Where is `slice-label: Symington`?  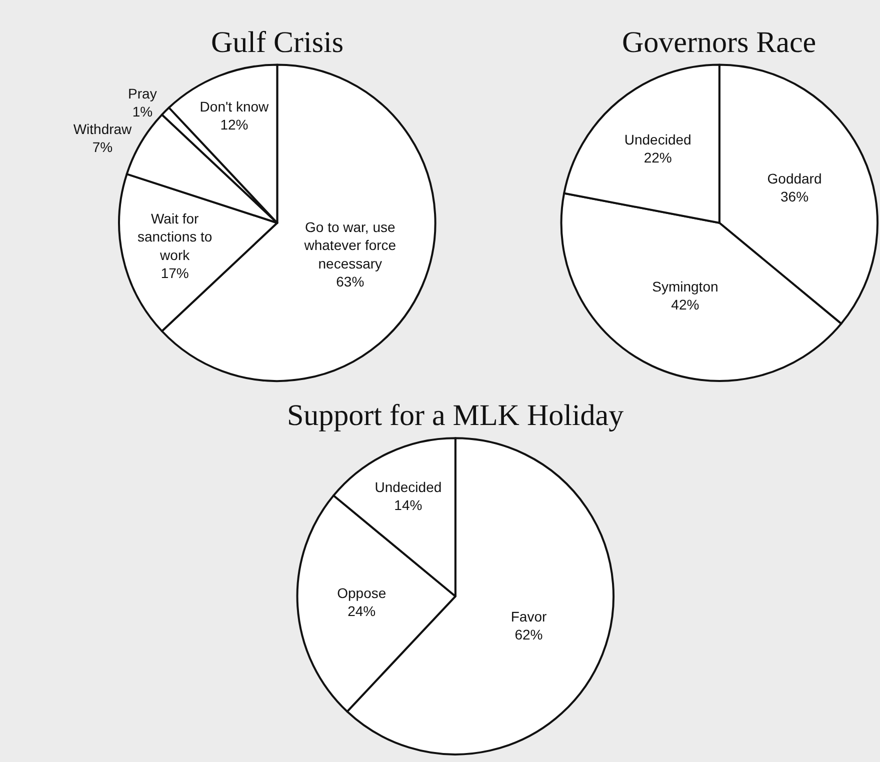
slice-label: Symington is located at coordinates (685, 286).